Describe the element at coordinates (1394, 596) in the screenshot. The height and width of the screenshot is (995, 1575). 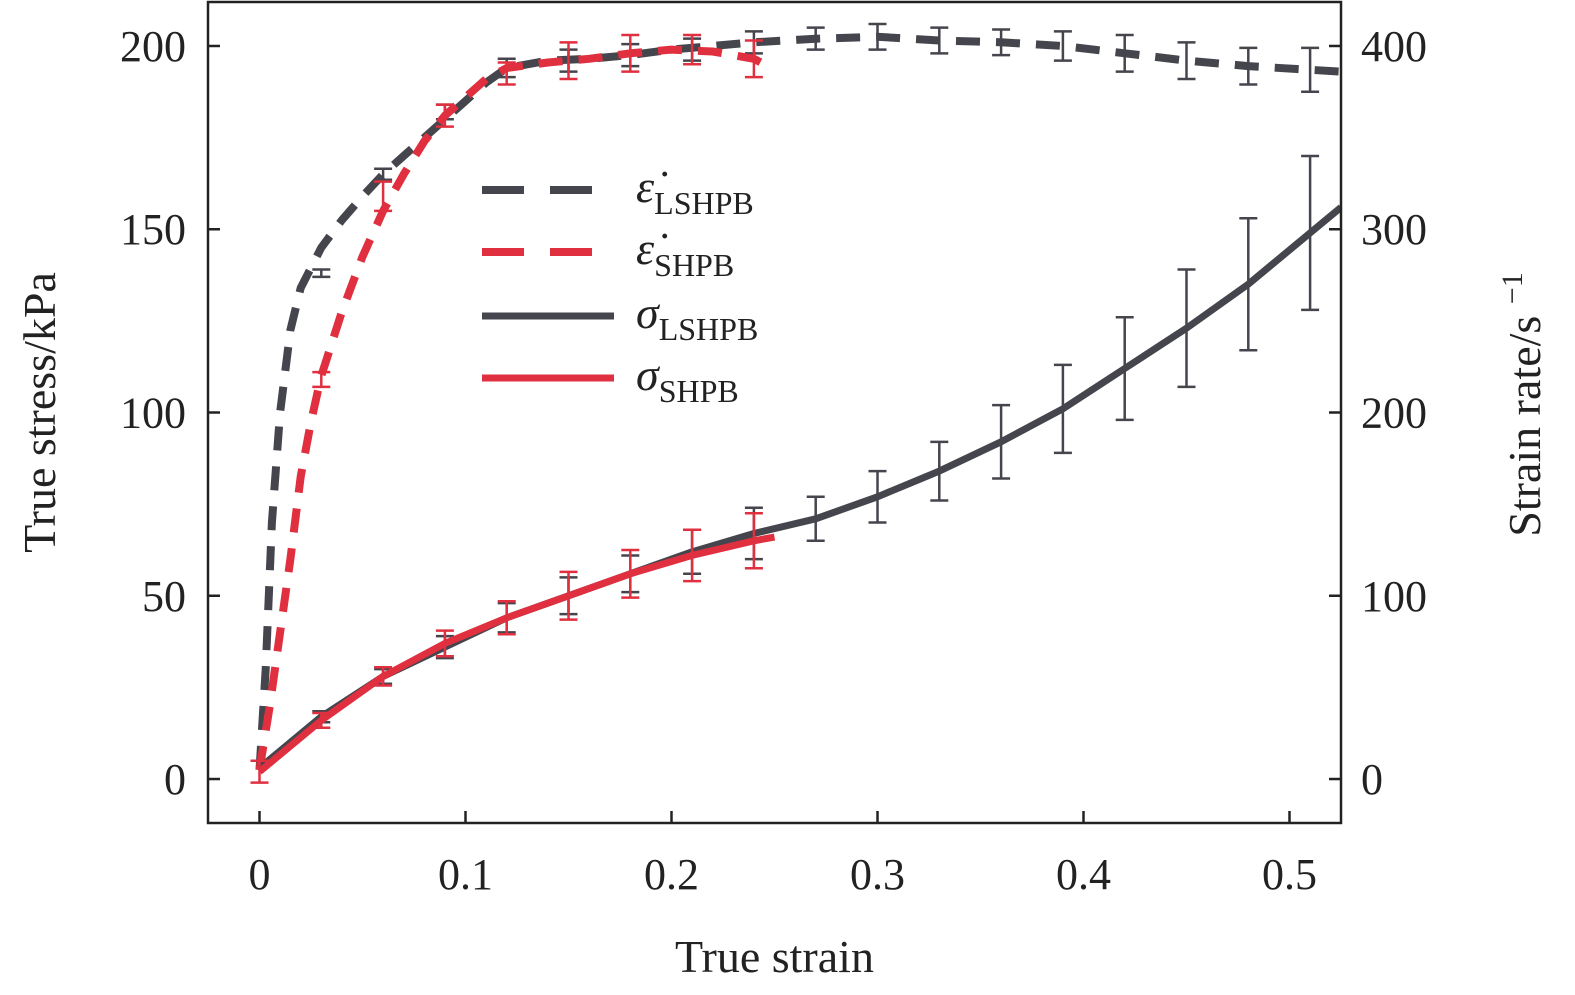
I see `y-right-tick-label: 100` at that location.